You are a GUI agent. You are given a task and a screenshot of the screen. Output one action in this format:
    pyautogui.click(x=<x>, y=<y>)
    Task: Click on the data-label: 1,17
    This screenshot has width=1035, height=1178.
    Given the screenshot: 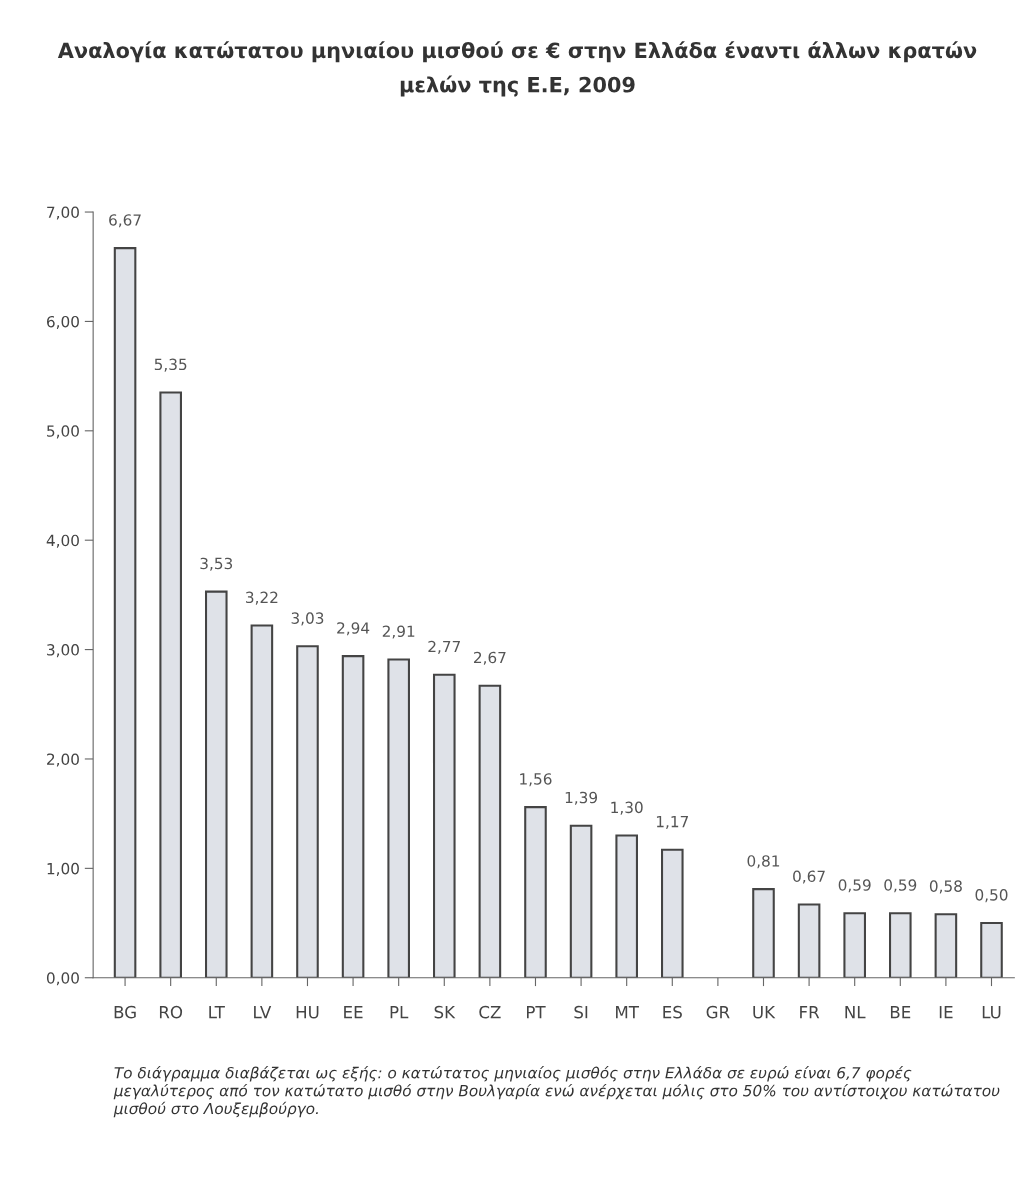 What is the action you would take?
    pyautogui.click(x=672, y=822)
    